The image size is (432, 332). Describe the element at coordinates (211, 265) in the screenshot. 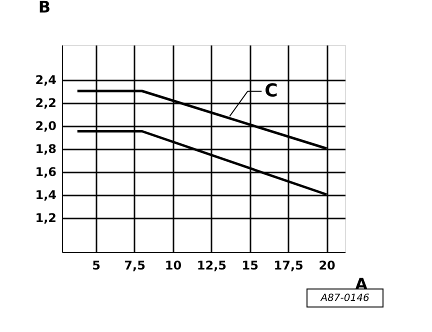

I see `x-tick-label: 12,5` at that location.